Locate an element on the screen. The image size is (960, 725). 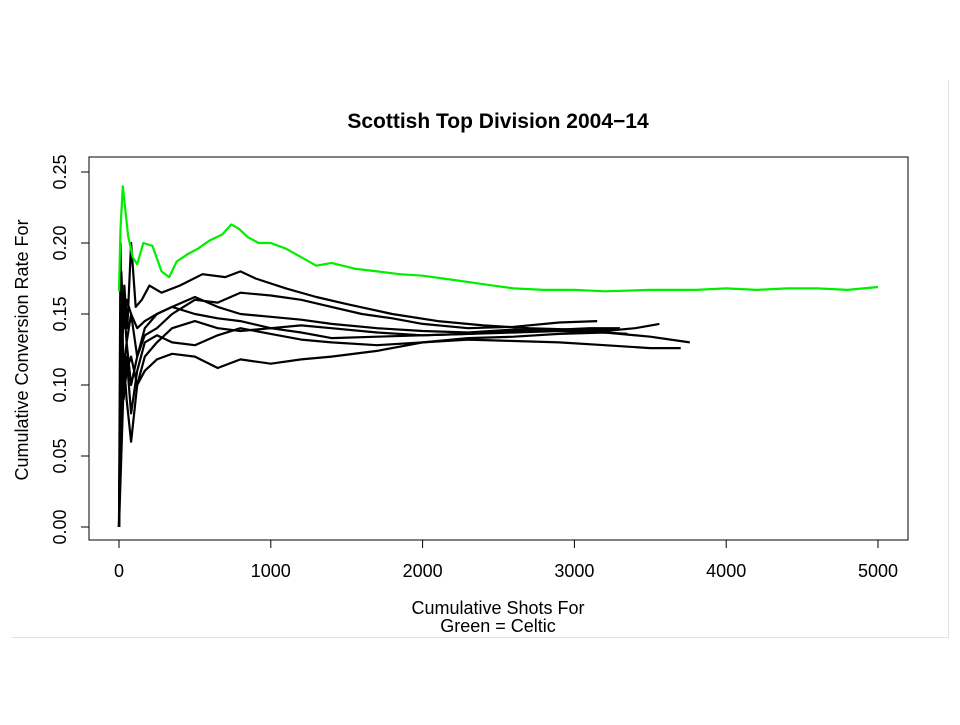
x-tick-label: 4000 is located at coordinates (726, 571).